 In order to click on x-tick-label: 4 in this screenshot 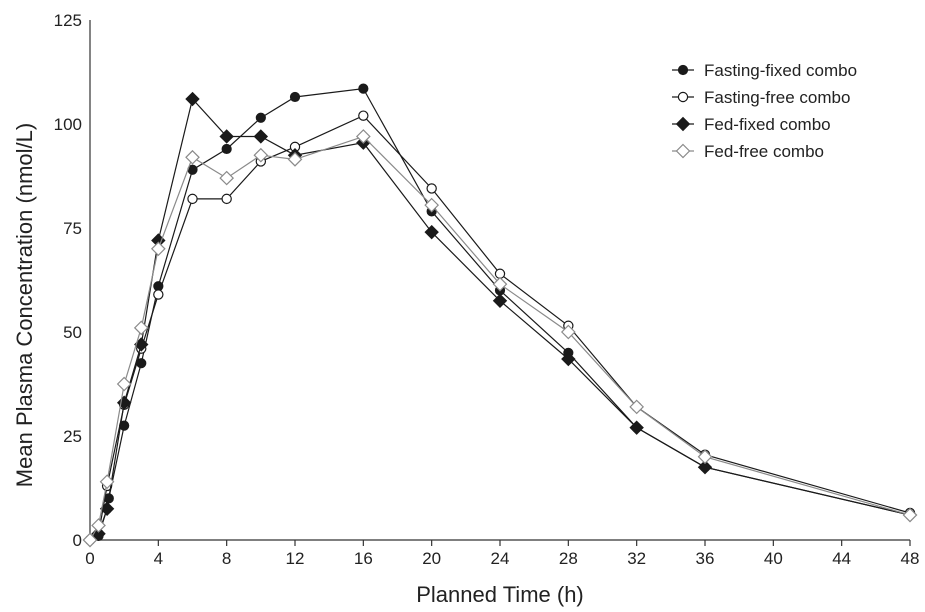, I will do `click(158, 558)`.